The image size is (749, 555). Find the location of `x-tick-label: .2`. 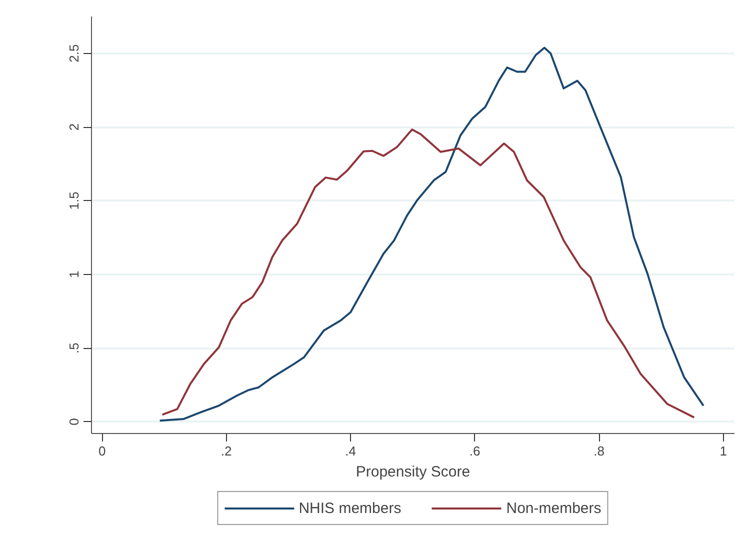

x-tick-label: .2 is located at coordinates (226, 451).